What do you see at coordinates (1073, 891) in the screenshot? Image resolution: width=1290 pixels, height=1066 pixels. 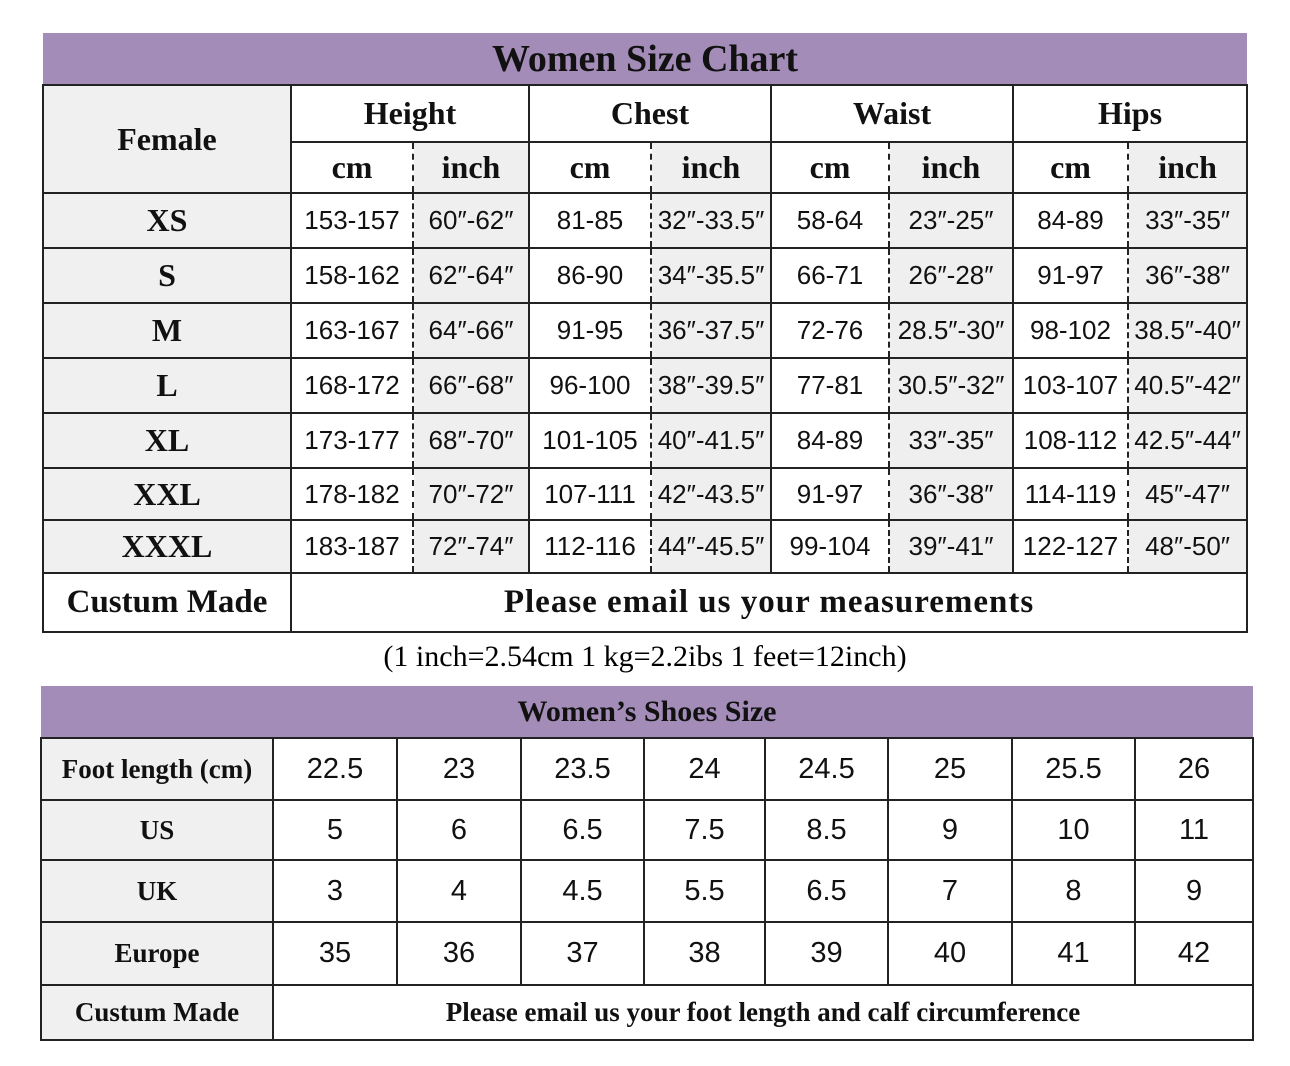 I see `shoe-value: 8` at bounding box center [1073, 891].